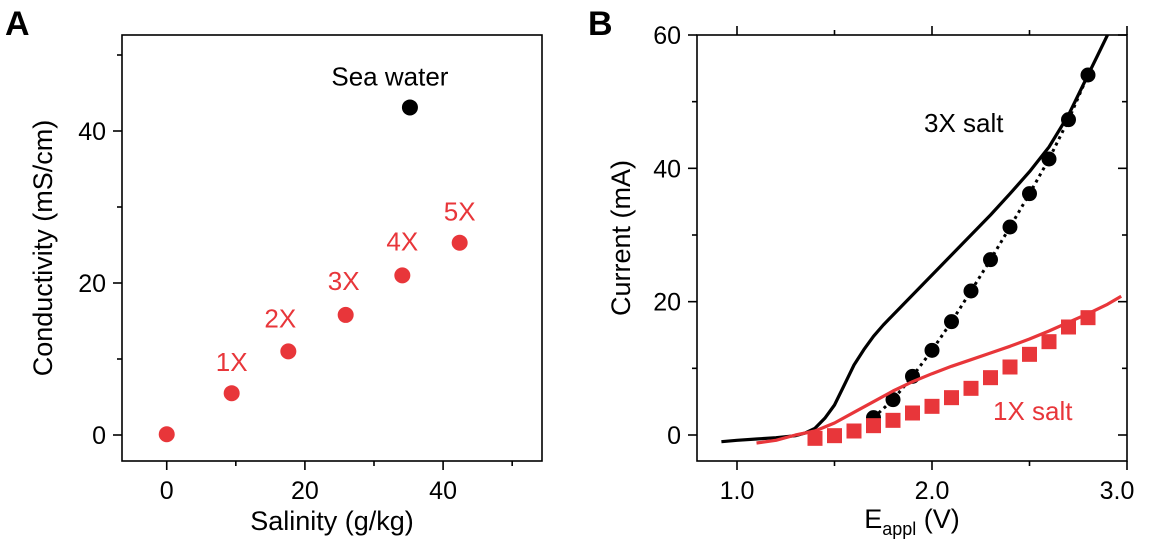  What do you see at coordinates (280, 318) in the screenshot?
I see `panel-a-point-label: 2X` at bounding box center [280, 318].